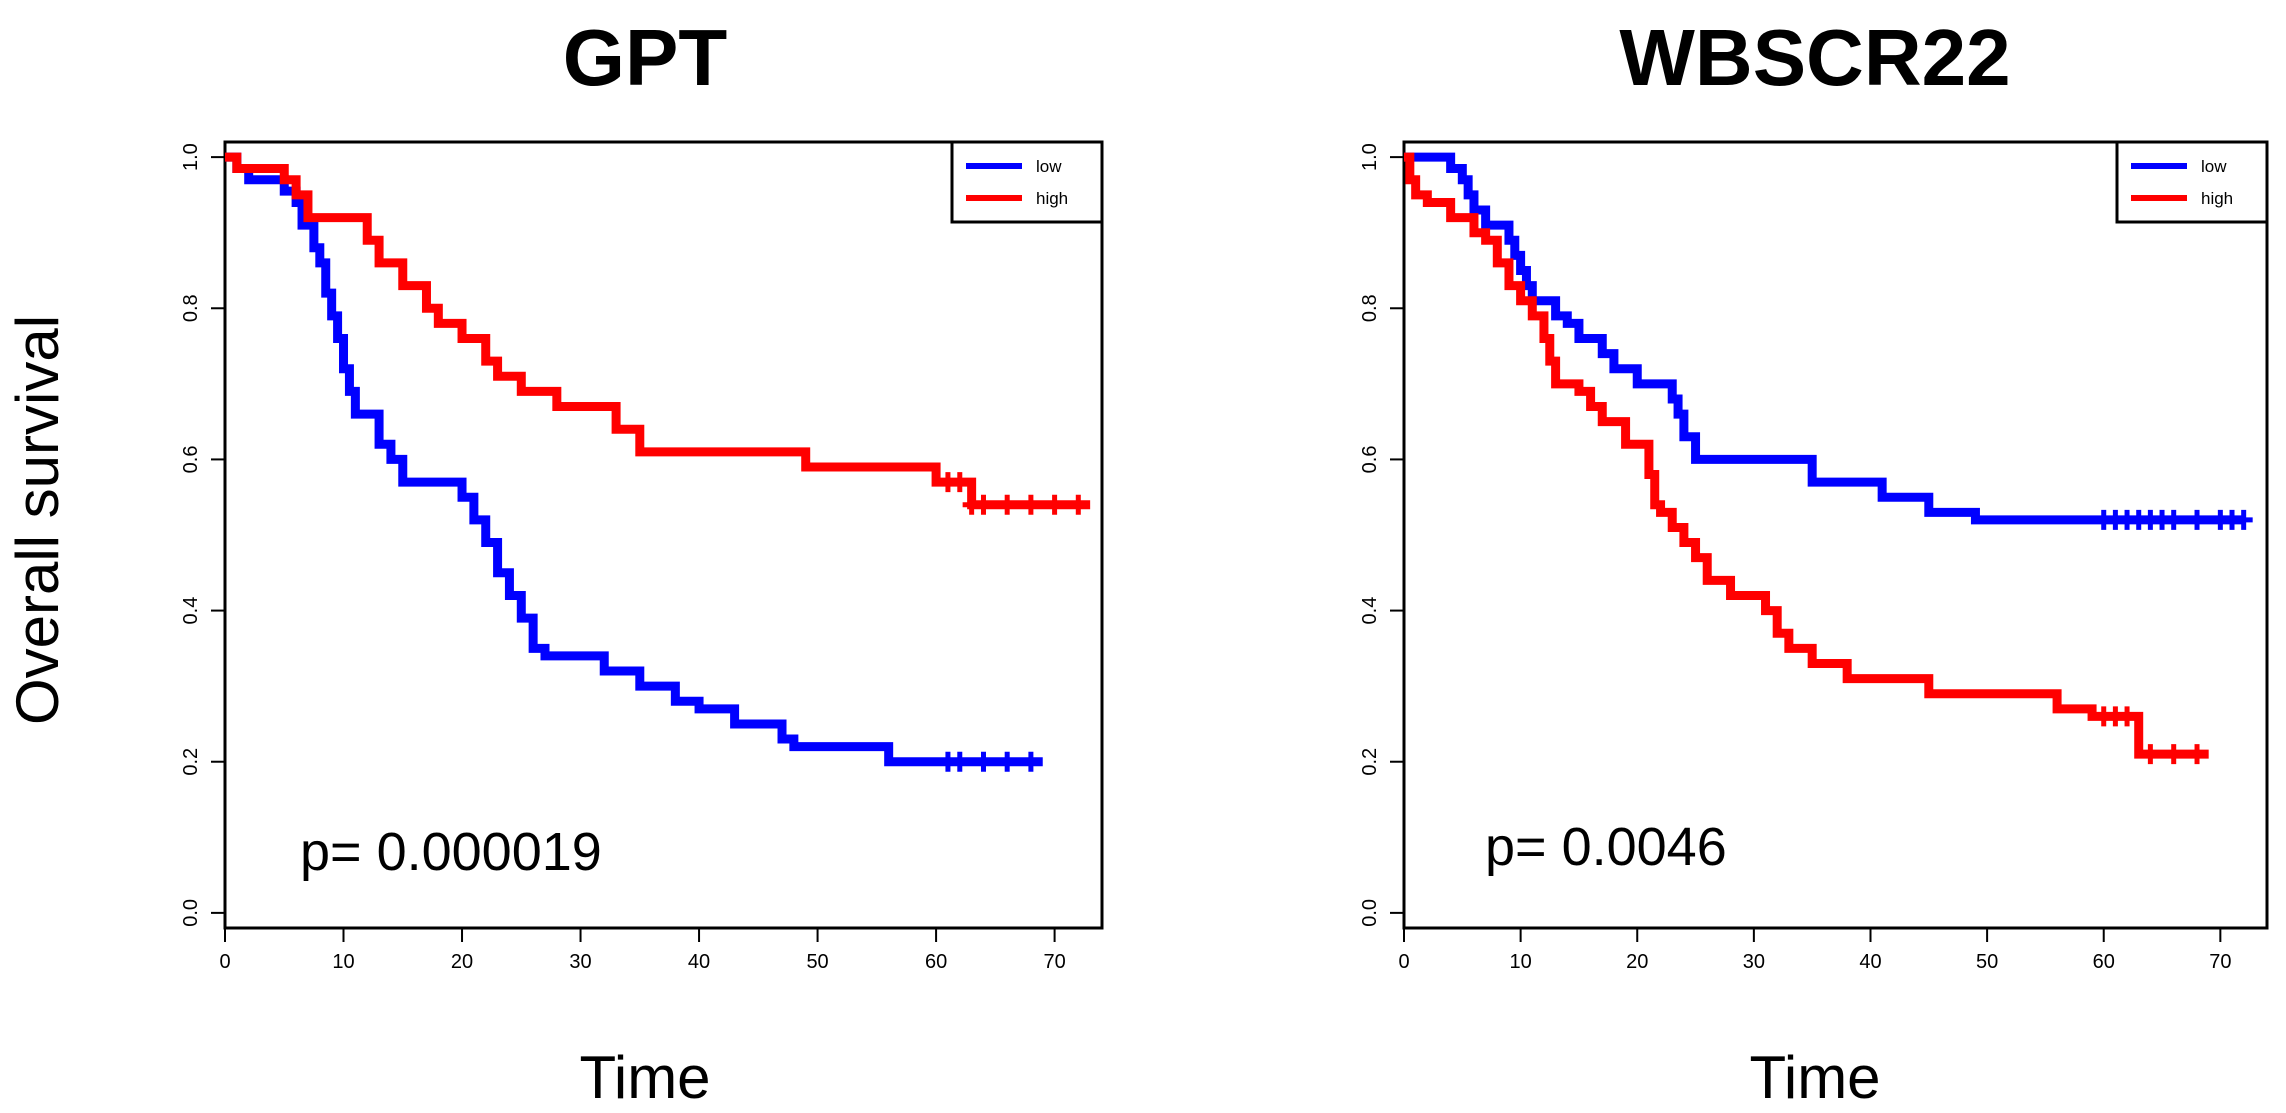 Image resolution: width=2286 pixels, height=1113 pixels. Describe the element at coordinates (1824, 338) in the screenshot. I see `survival-curve-low` at that location.